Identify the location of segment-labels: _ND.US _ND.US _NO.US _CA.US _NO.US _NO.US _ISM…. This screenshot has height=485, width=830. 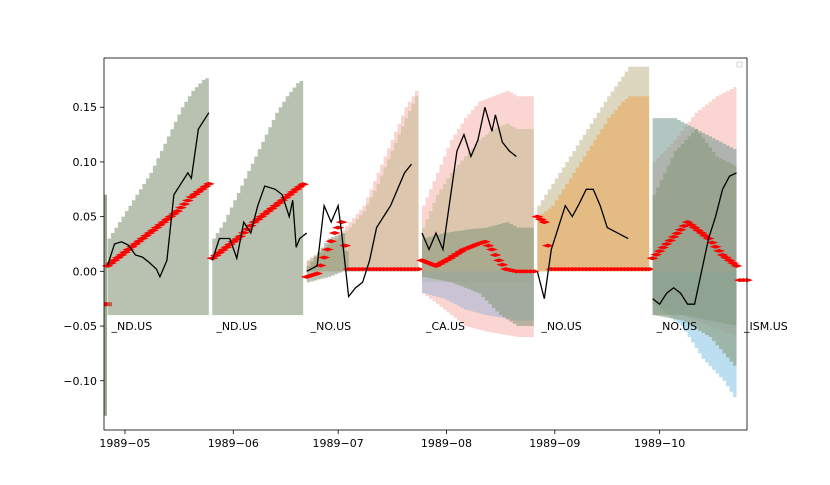
(448, 326).